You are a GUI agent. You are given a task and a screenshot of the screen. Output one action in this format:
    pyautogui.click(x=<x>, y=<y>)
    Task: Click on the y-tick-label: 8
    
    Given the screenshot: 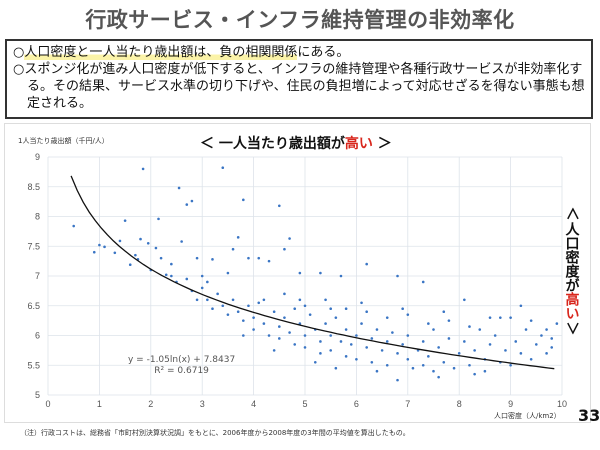 What is the action you would take?
    pyautogui.click(x=37, y=217)
    